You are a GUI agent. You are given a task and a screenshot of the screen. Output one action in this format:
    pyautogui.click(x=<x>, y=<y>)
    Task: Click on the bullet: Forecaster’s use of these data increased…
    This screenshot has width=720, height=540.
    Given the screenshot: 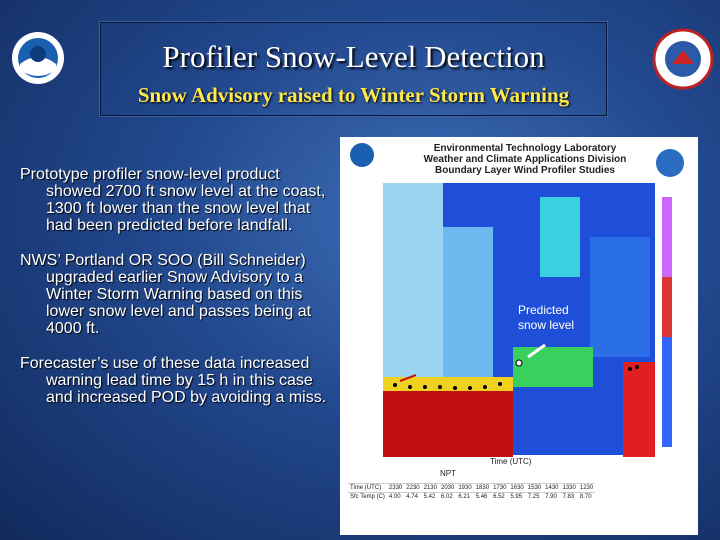 What is the action you would take?
    pyautogui.click(x=173, y=380)
    